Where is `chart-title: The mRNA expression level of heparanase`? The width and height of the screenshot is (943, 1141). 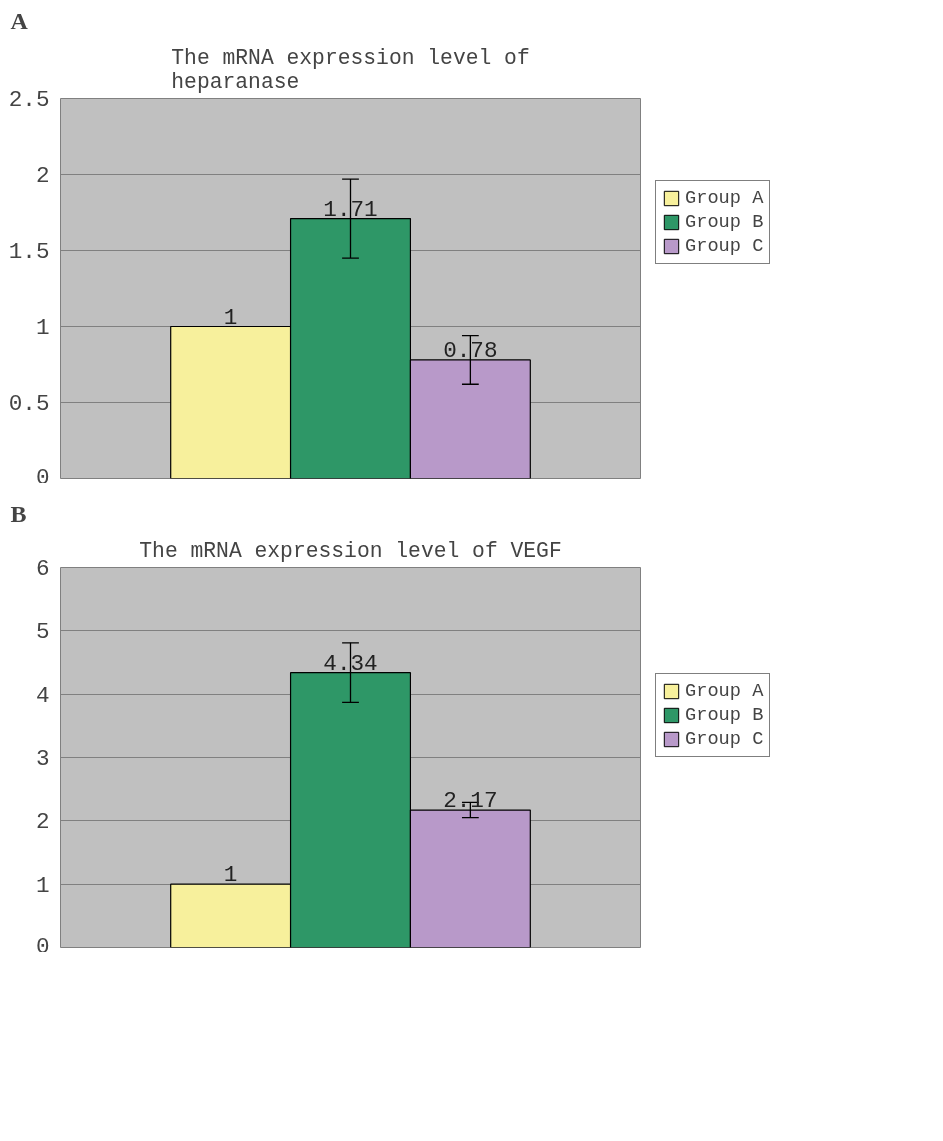 chart-title: The mRNA expression level of heparanase is located at coordinates (350, 69).